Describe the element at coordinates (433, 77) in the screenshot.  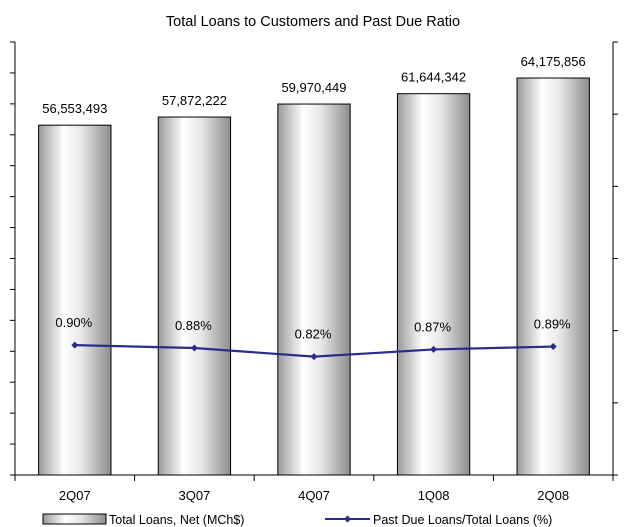
I see `bar-value-label: 61,644,342` at that location.